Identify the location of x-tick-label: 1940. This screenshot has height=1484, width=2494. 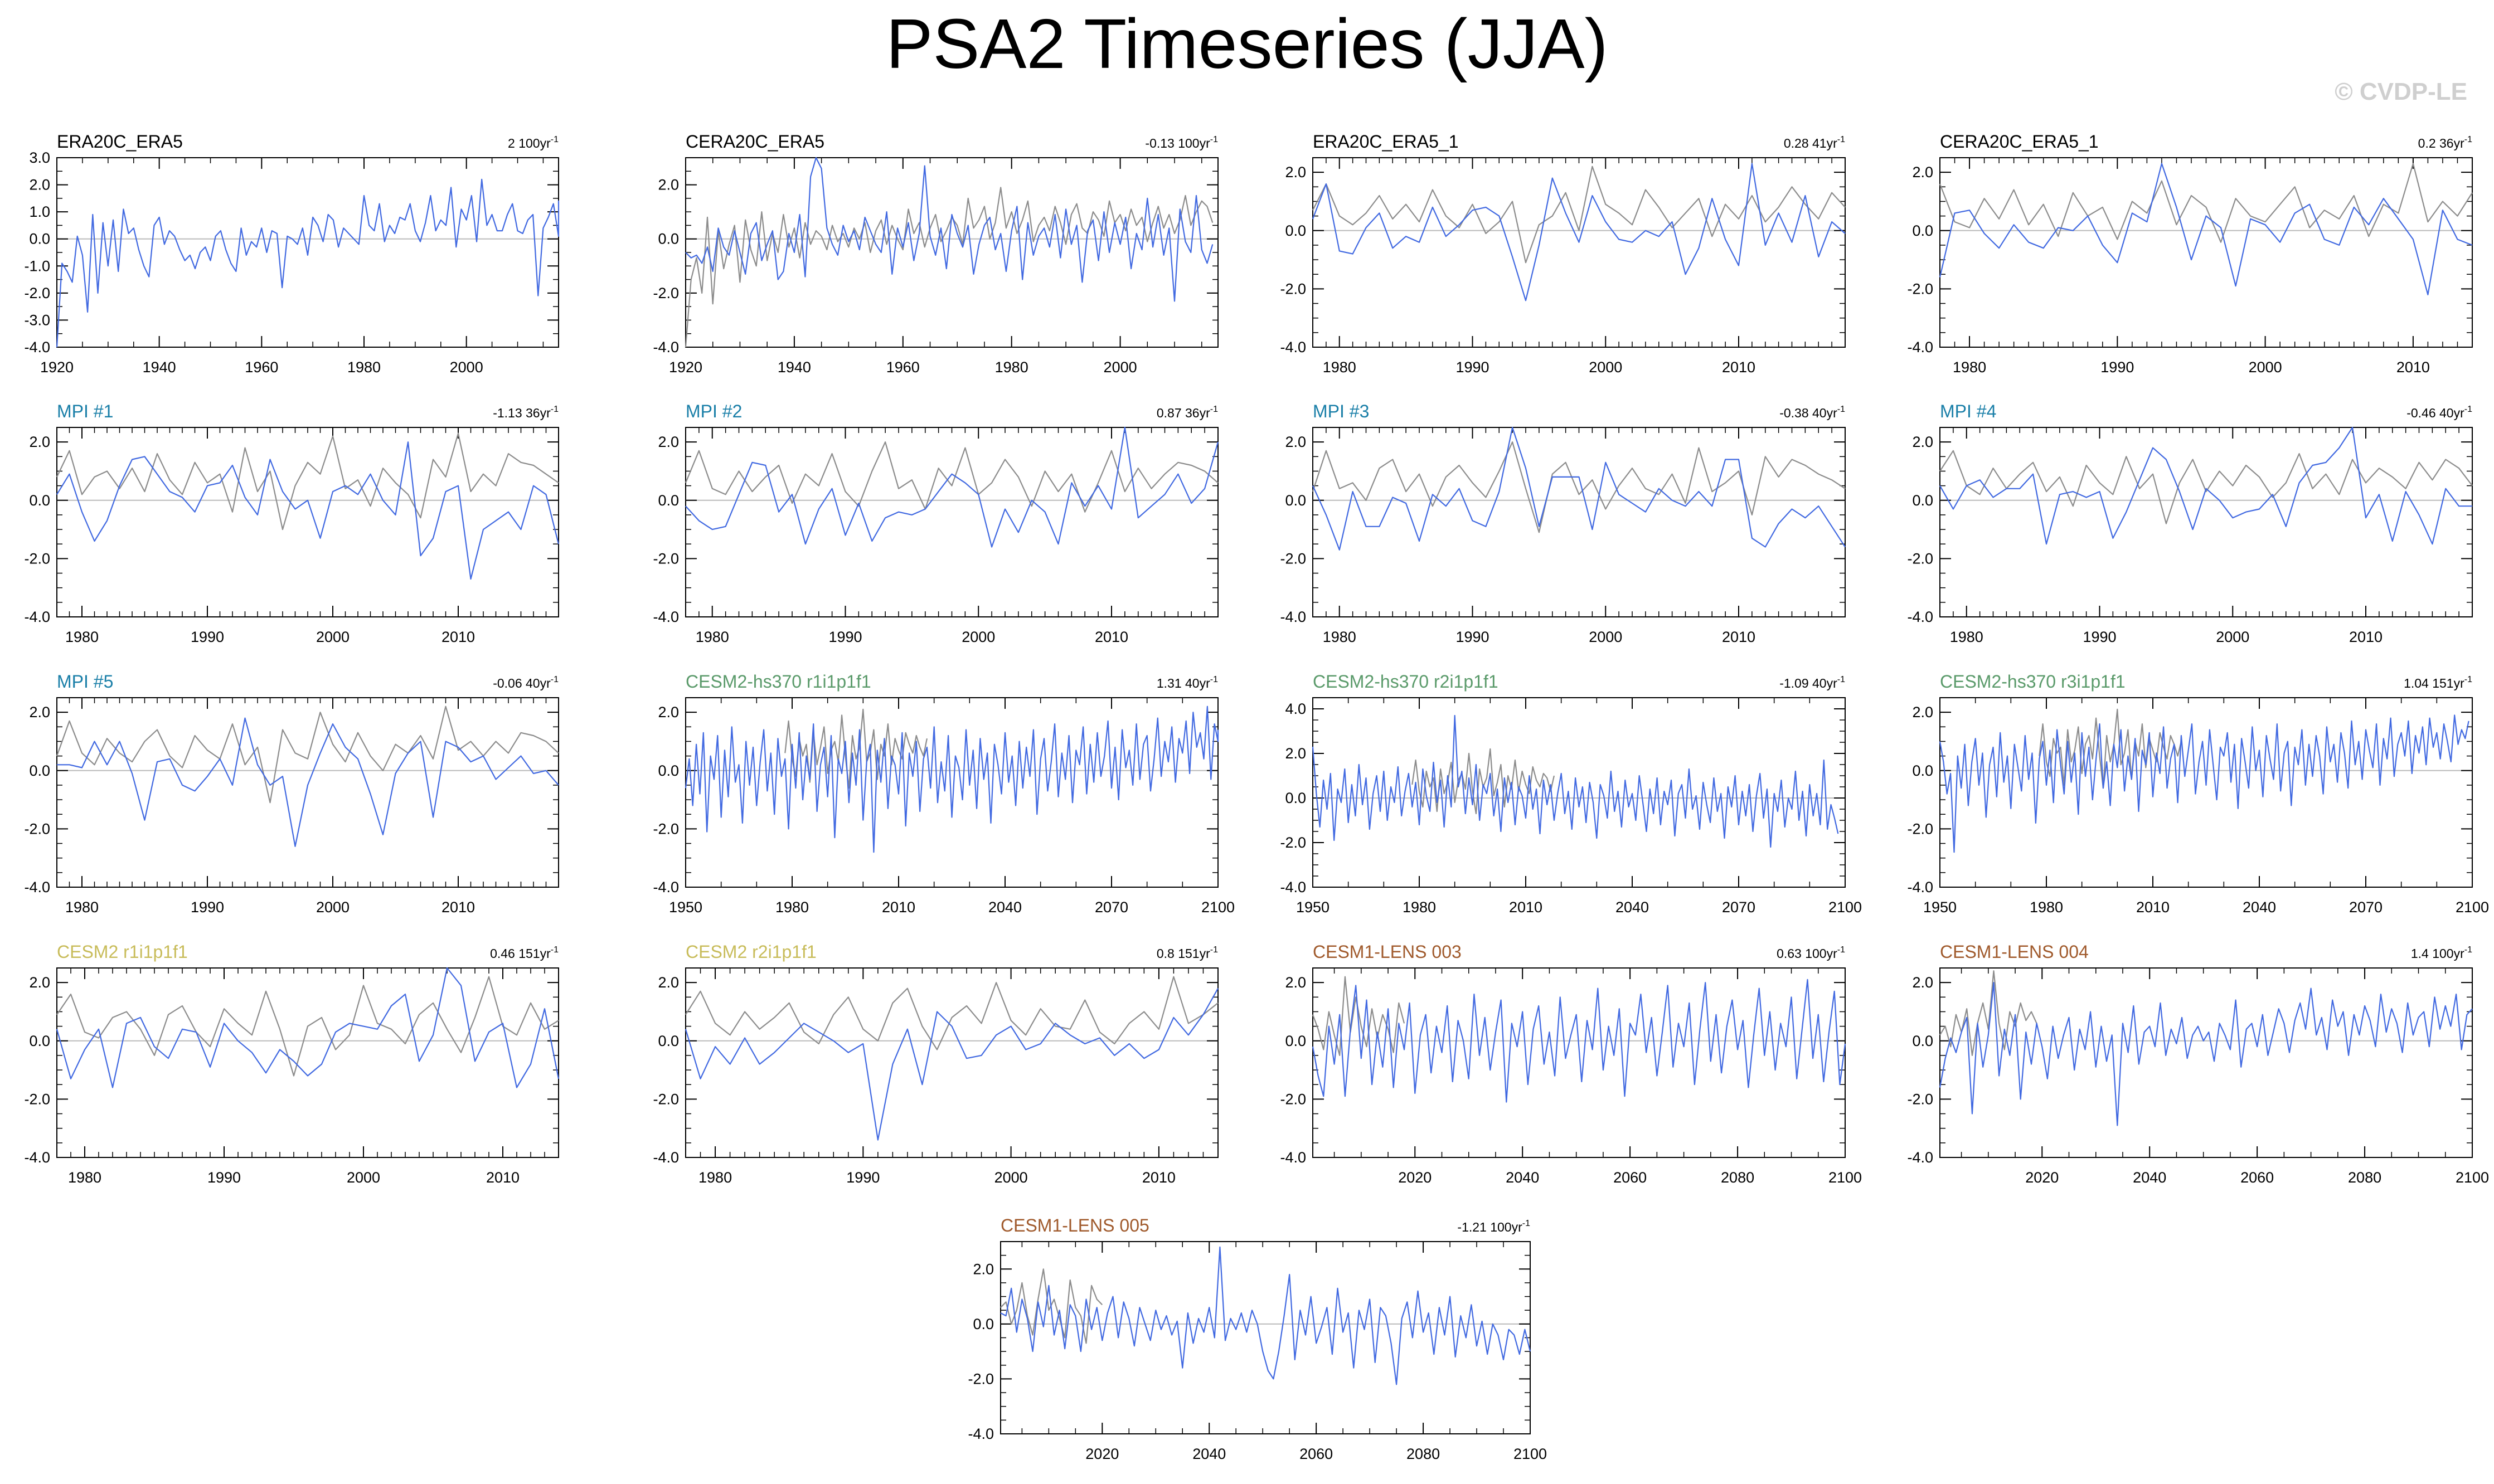
(794, 367).